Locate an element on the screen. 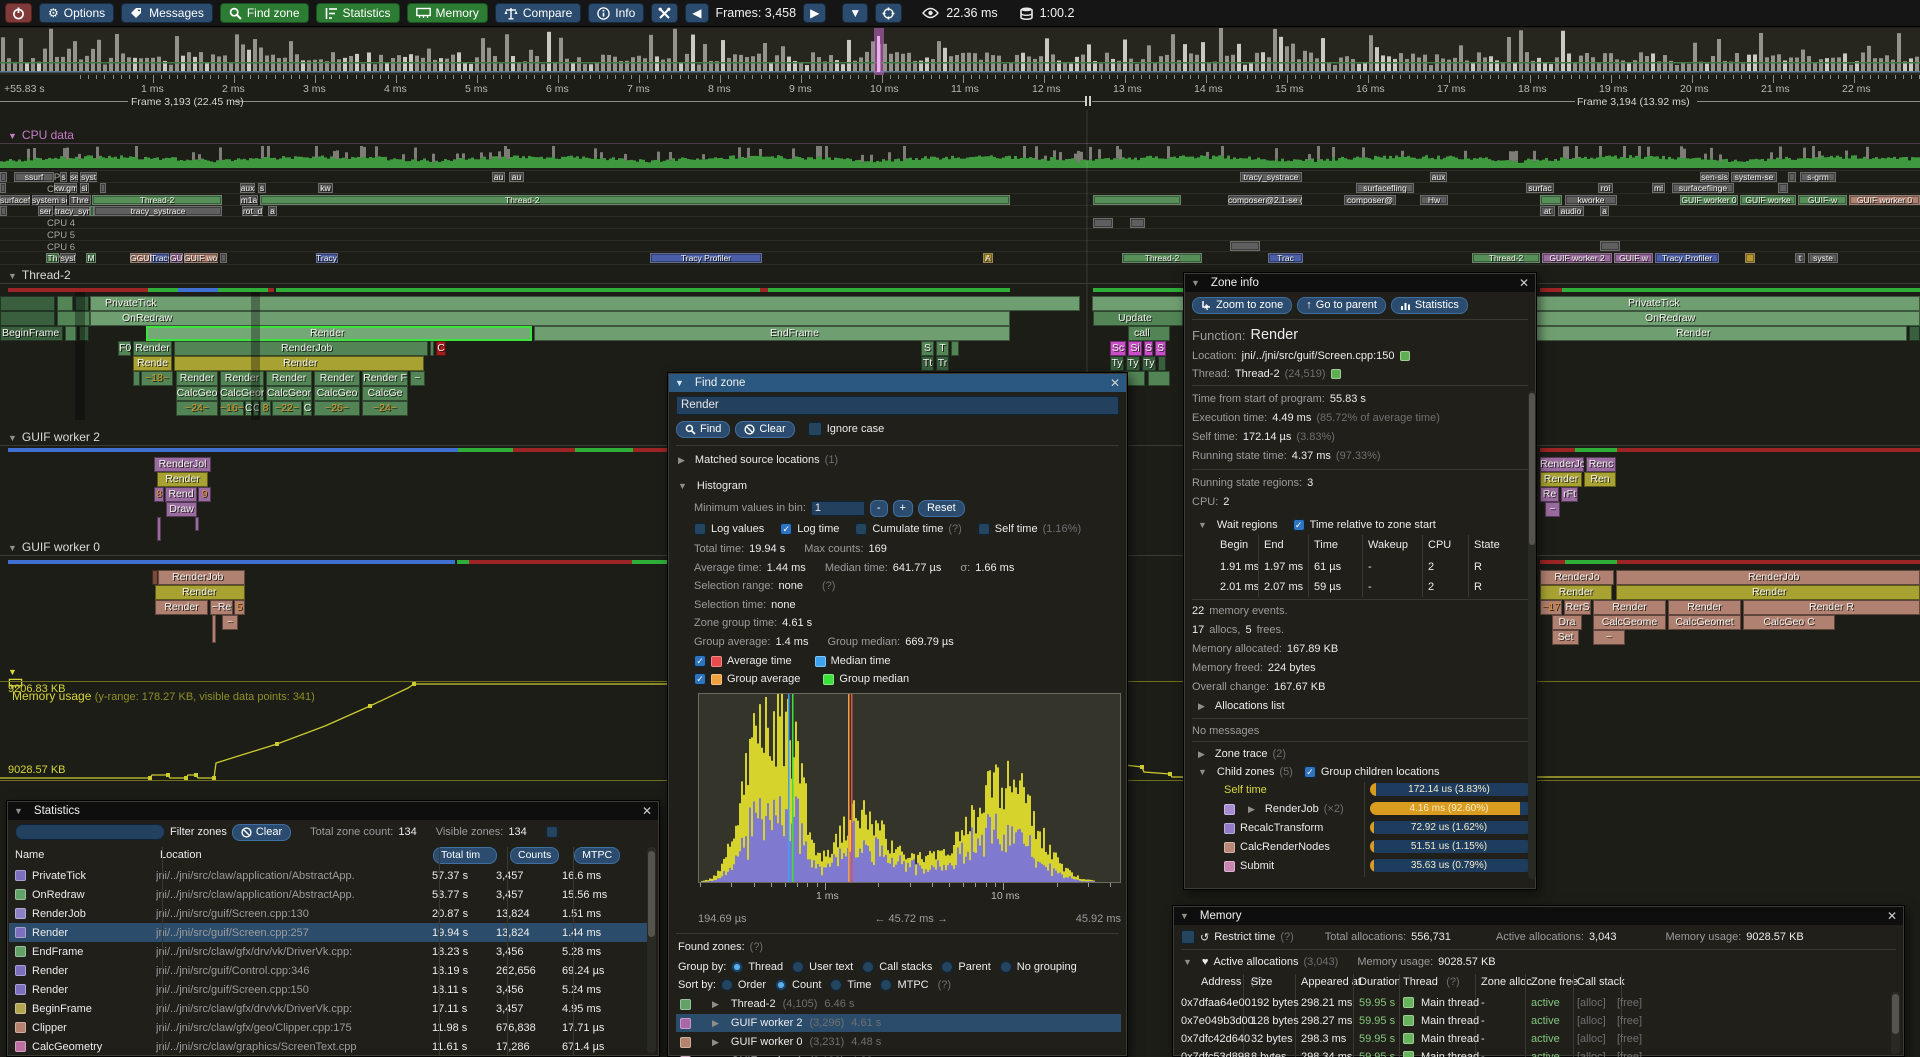 The height and width of the screenshot is (1057, 1920). group-by-thread is located at coordinates (737, 967).